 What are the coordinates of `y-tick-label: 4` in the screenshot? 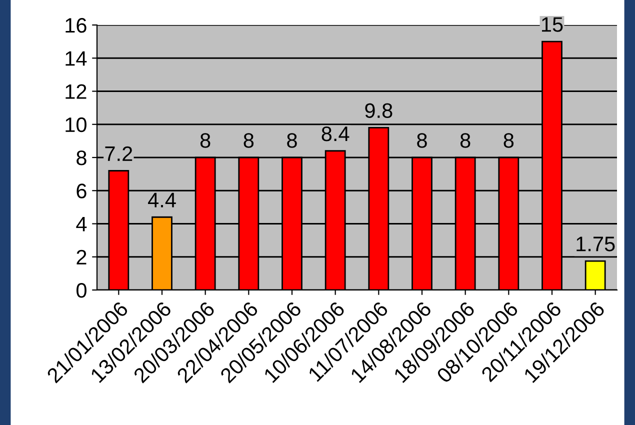 It's located at (81, 224).